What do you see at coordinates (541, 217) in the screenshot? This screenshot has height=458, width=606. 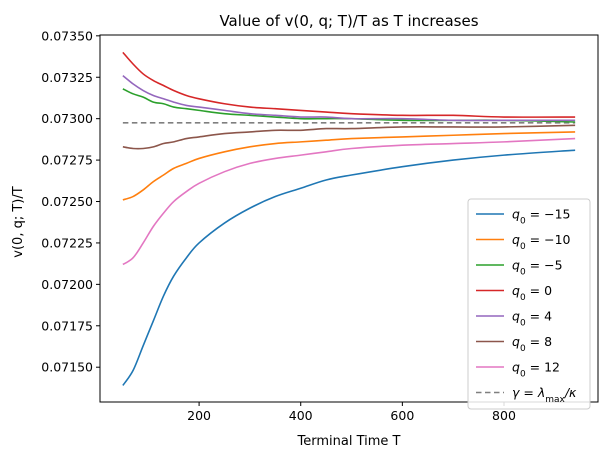 I see `legend-label-0: q0 = −15` at bounding box center [541, 217].